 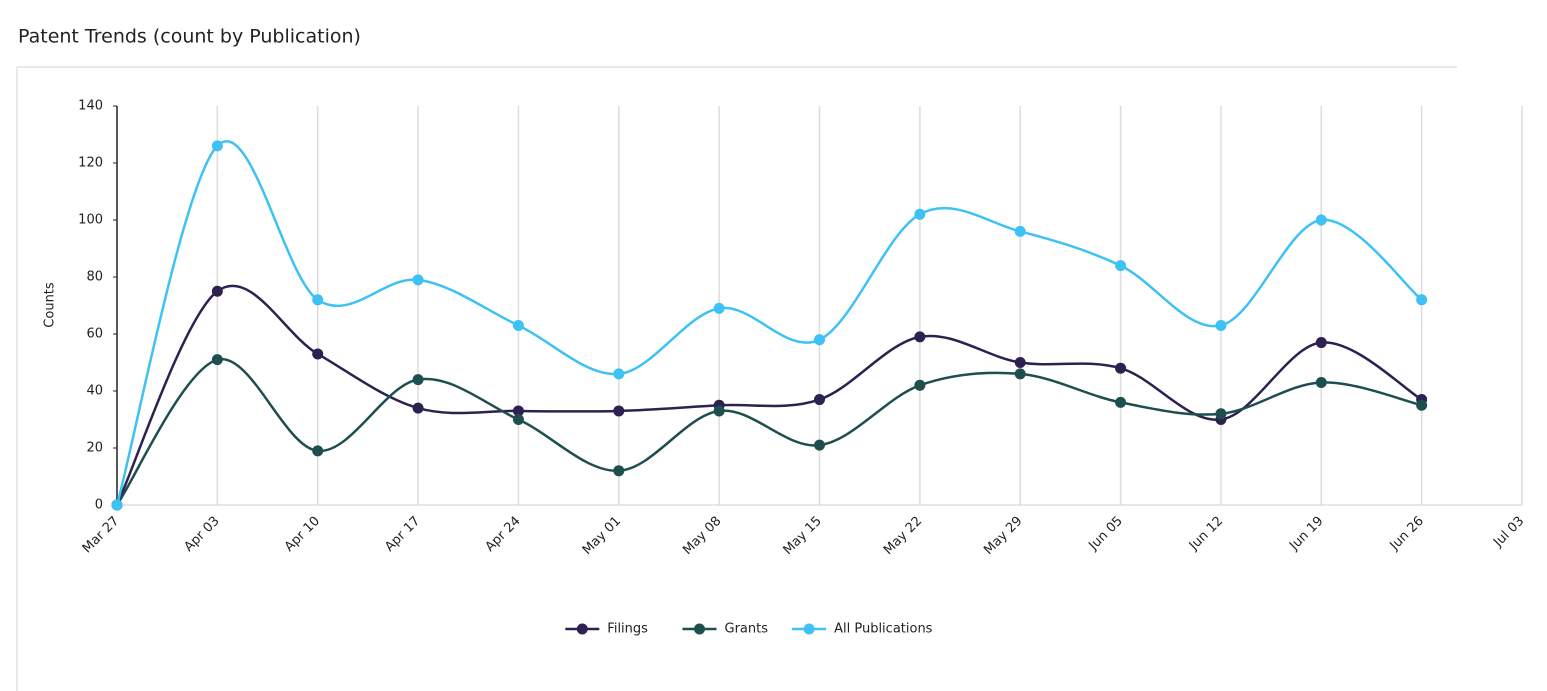 I want to click on x-tick-label: Jun 05, so click(x=1106, y=534).